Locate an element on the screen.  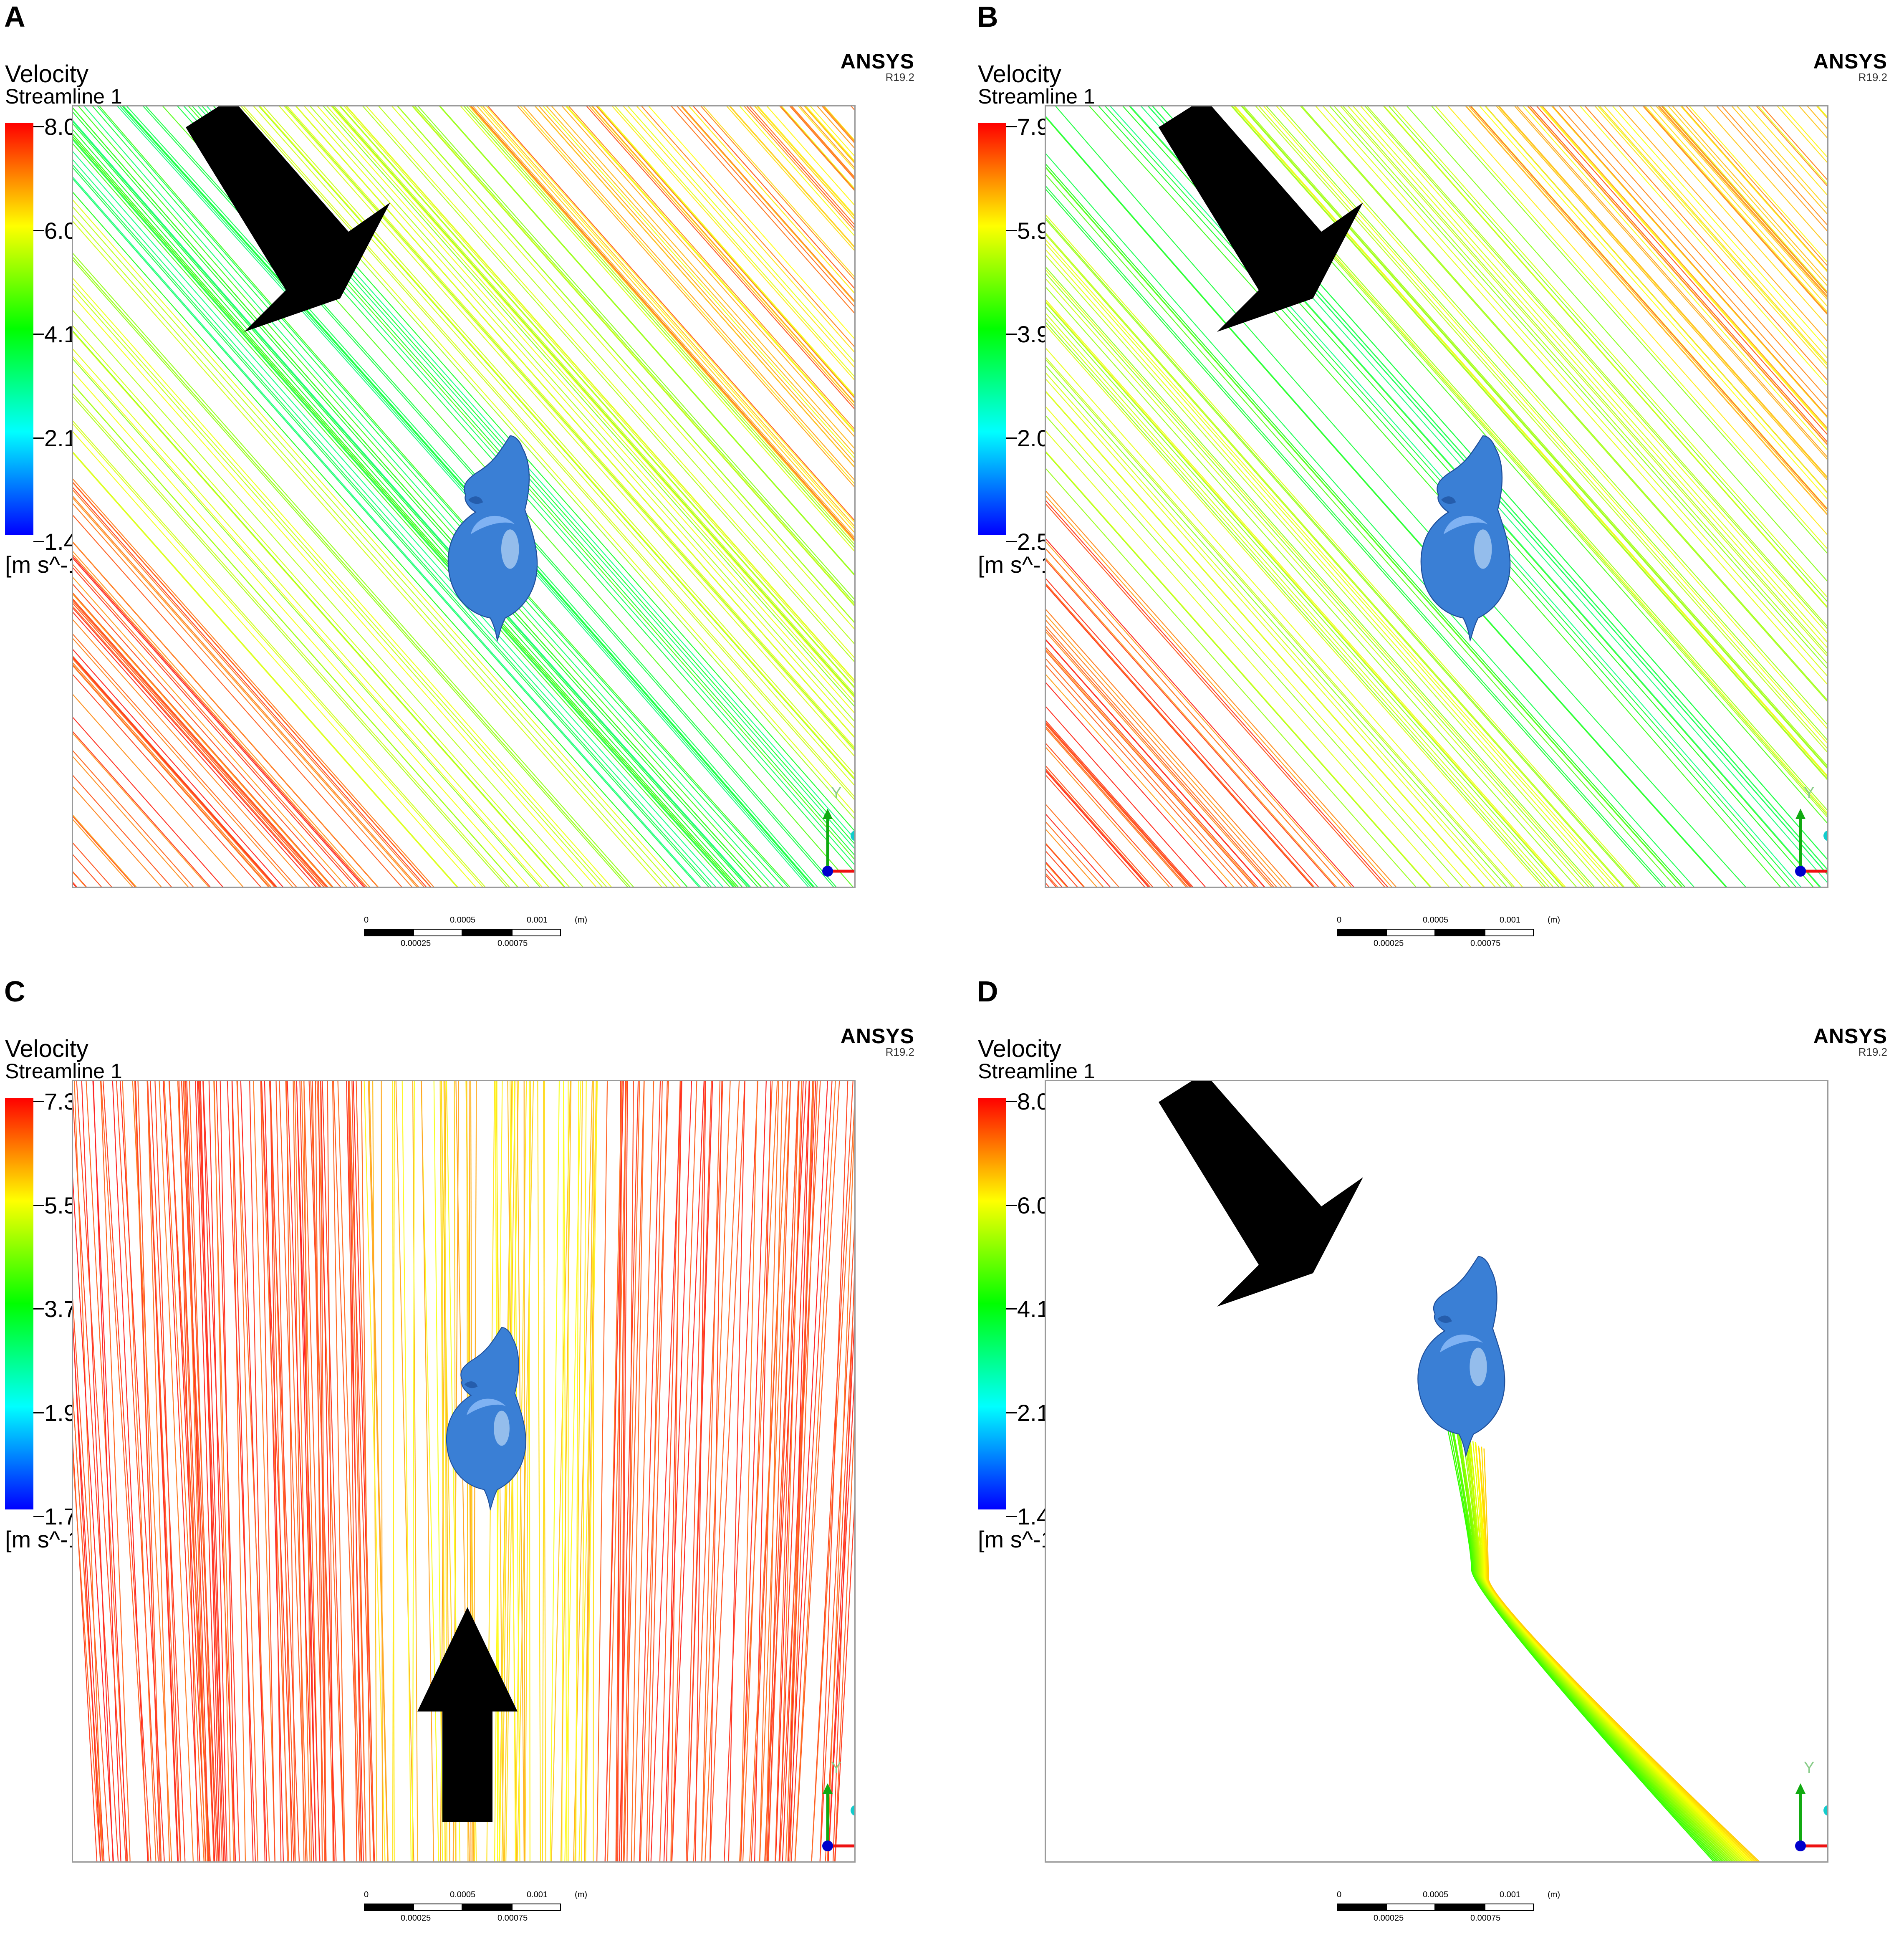
panel-letter: A is located at coordinates (14, 16).